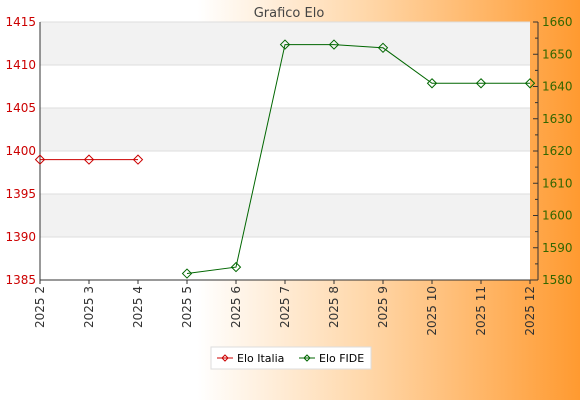  Describe the element at coordinates (187, 307) in the screenshot. I see `x-tick-label: 2025 5` at that location.